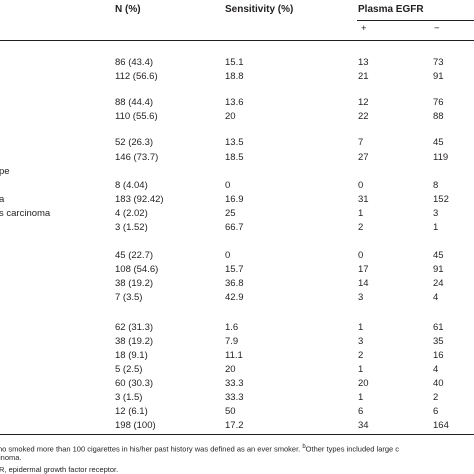 The width and height of the screenshot is (474, 474). I want to click on cell: 198 (100), so click(135, 425).